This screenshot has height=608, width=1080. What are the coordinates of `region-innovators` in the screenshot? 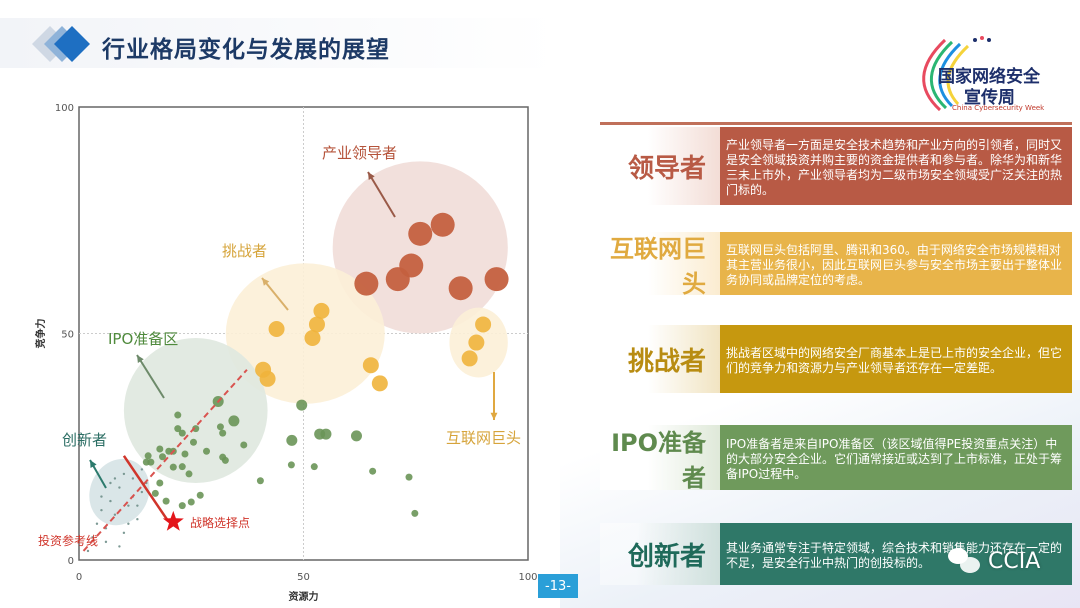 It's located at (119, 492).